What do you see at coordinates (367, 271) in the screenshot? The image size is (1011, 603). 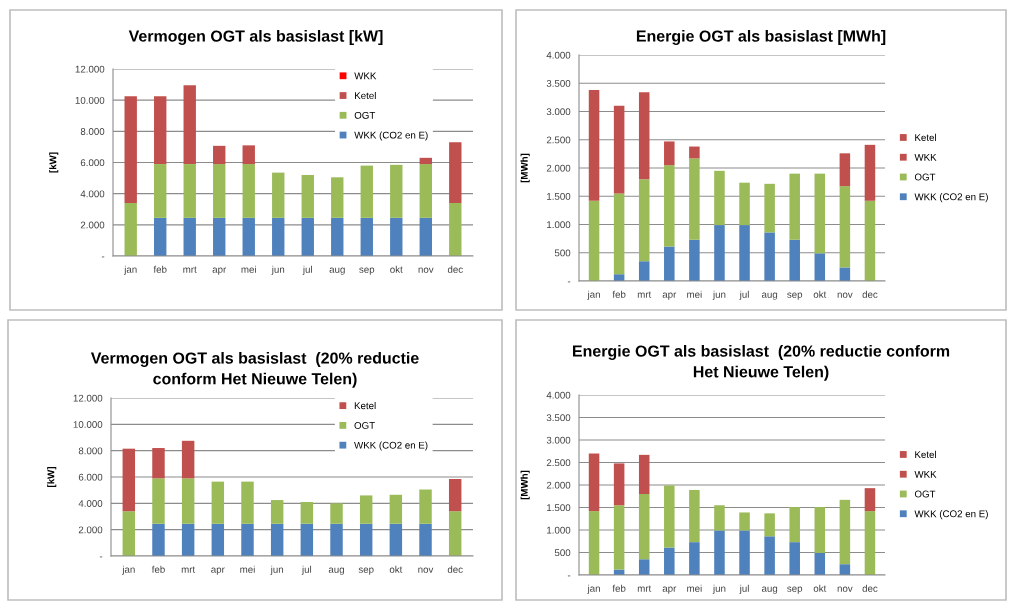 I see `x-tick-label: sep` at bounding box center [367, 271].